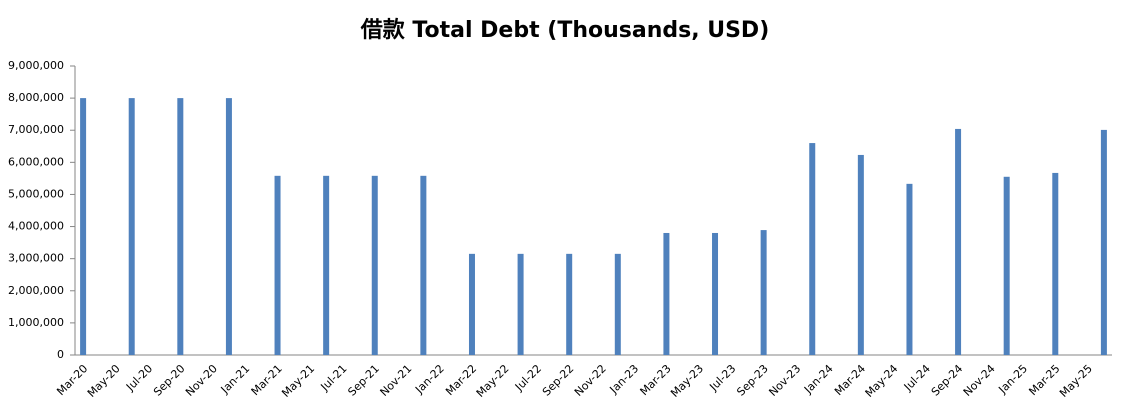  Describe the element at coordinates (201, 380) in the screenshot. I see `x-tick-label: Nov-20` at that location.